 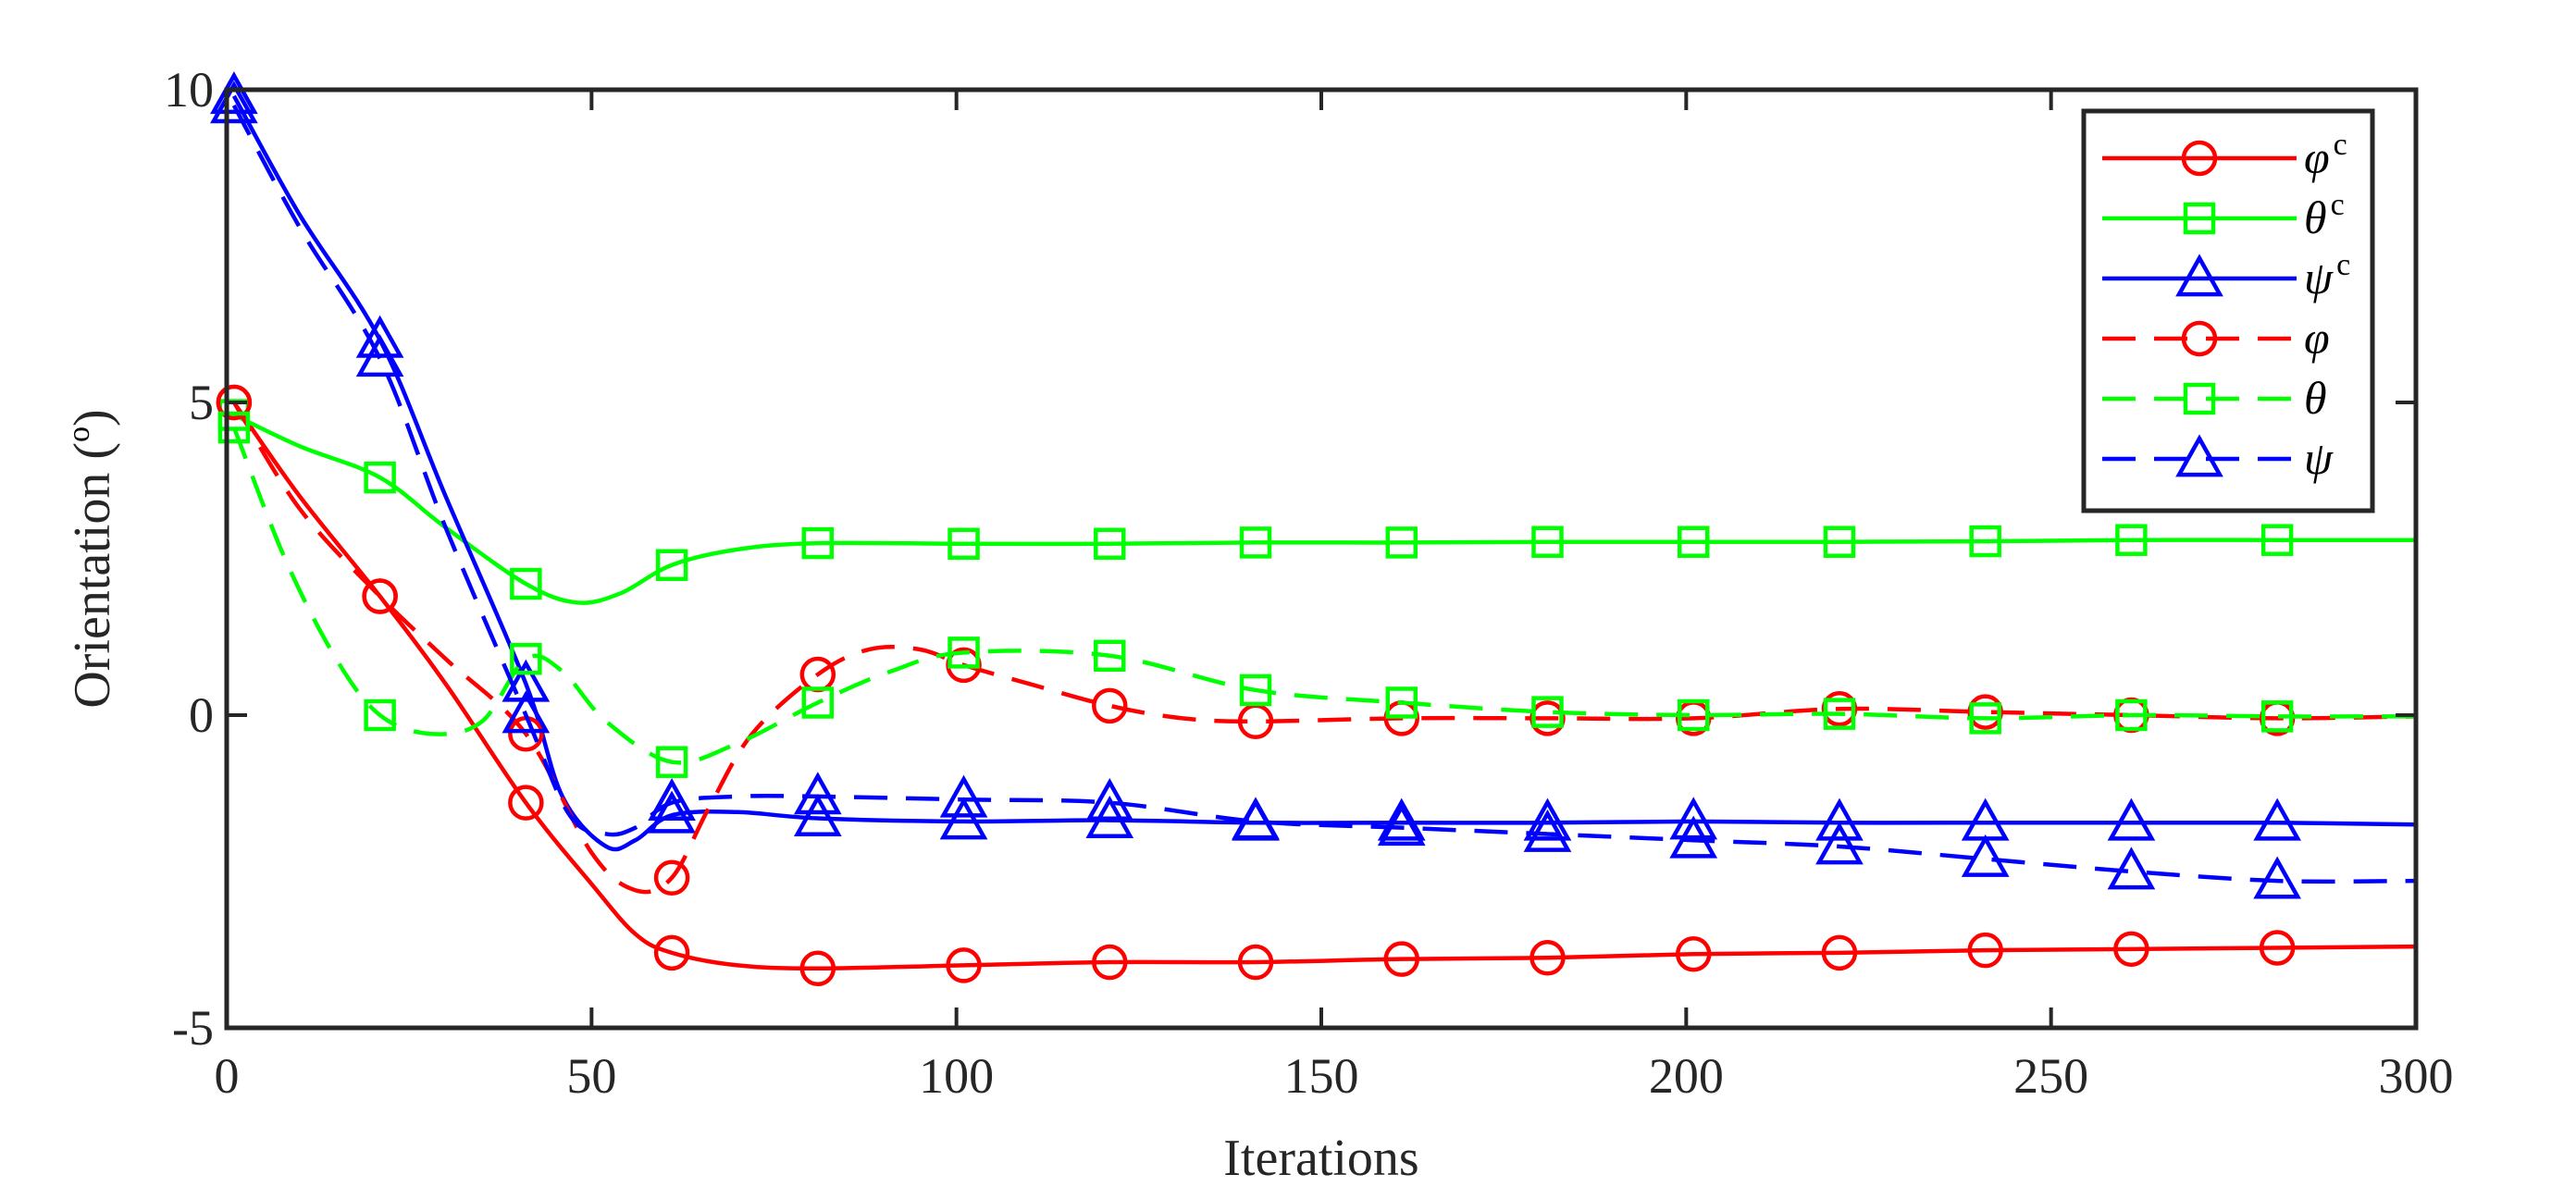 I want to click on legend-label-4: θ, so click(x=2315, y=398).